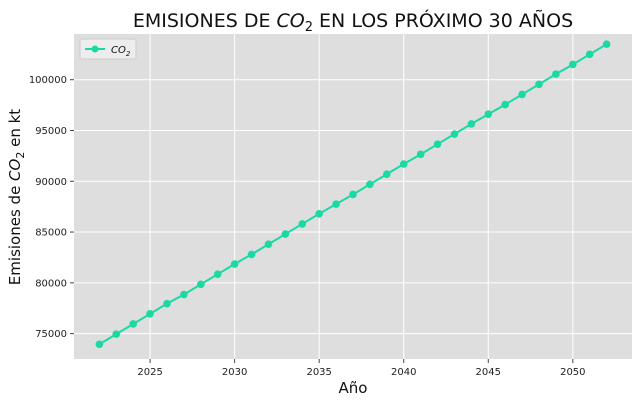 The width and height of the screenshot is (639, 403). Describe the element at coordinates (51, 182) in the screenshot. I see `y-tick-label: 90000` at that location.